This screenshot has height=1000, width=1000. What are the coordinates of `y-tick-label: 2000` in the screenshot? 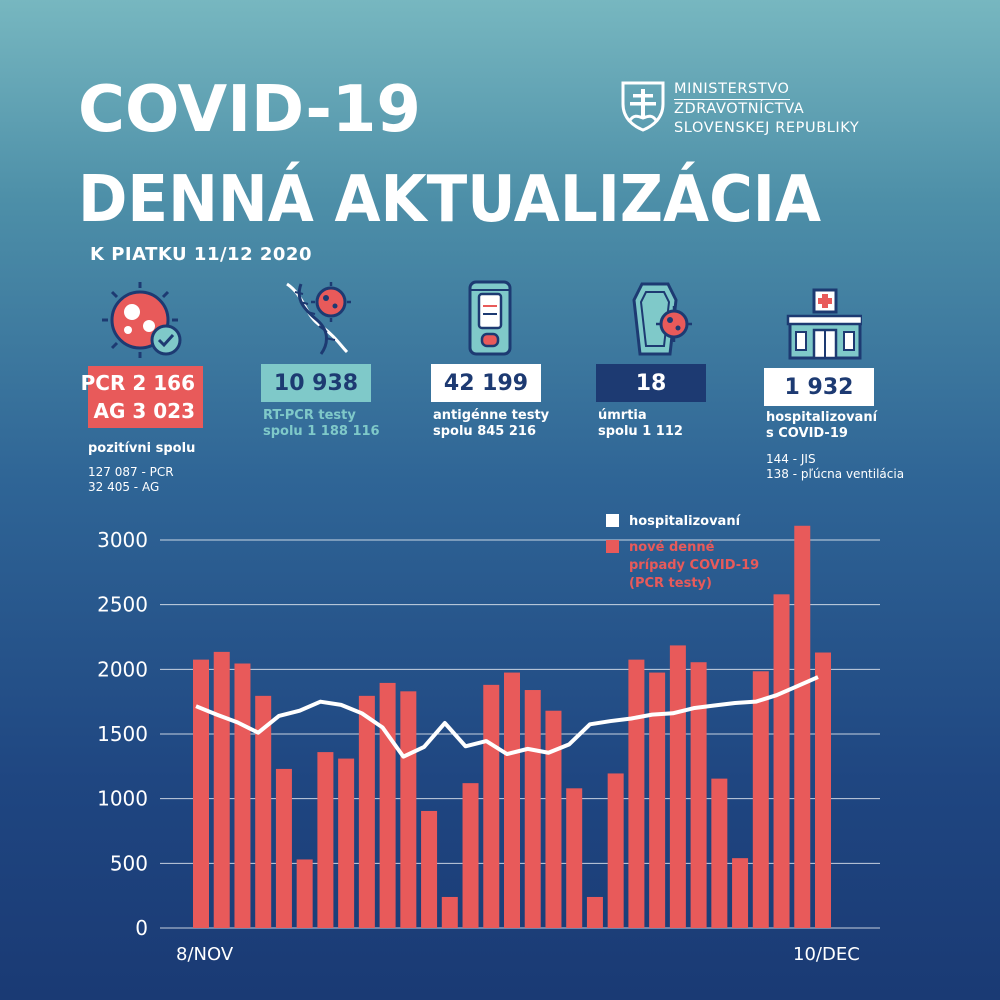 It's located at (122, 669).